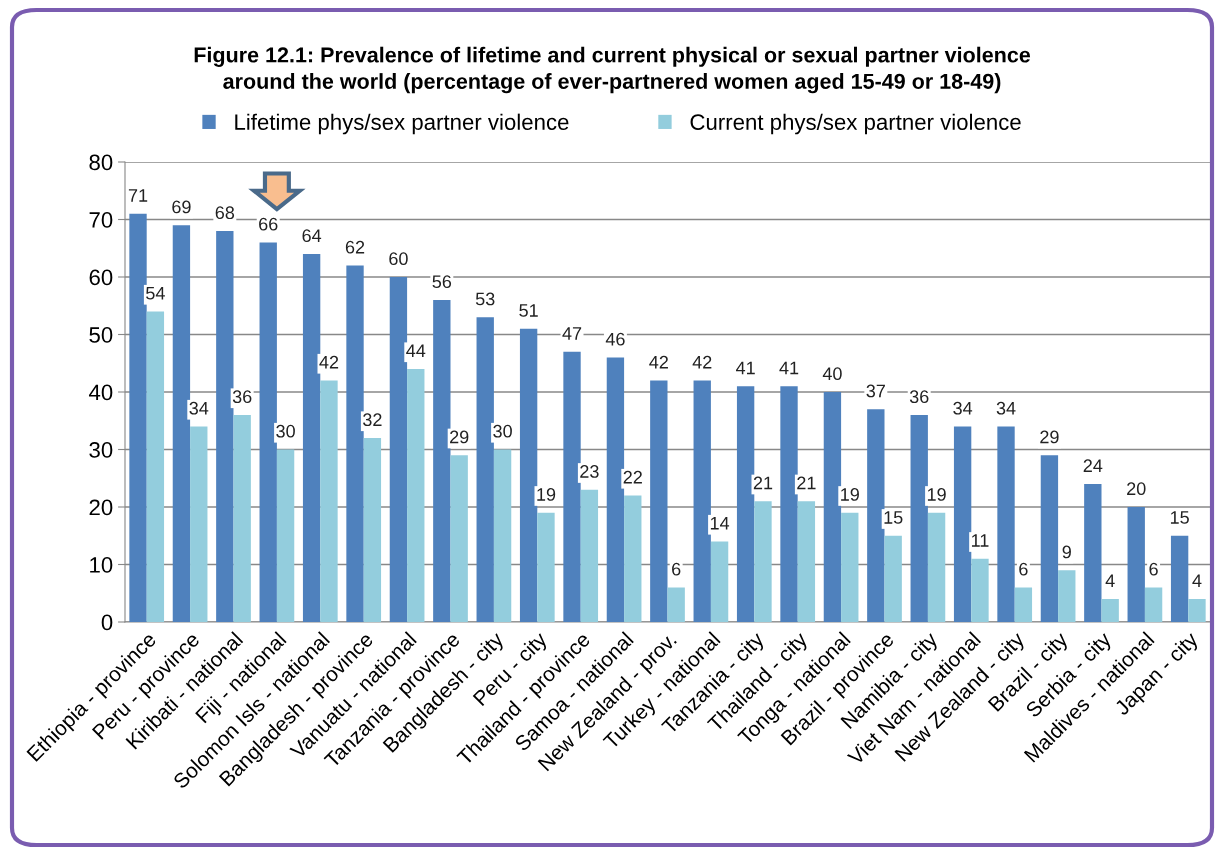 The width and height of the screenshot is (1224, 855). Describe the element at coordinates (416, 350) in the screenshot. I see `data-label: 44` at that location.